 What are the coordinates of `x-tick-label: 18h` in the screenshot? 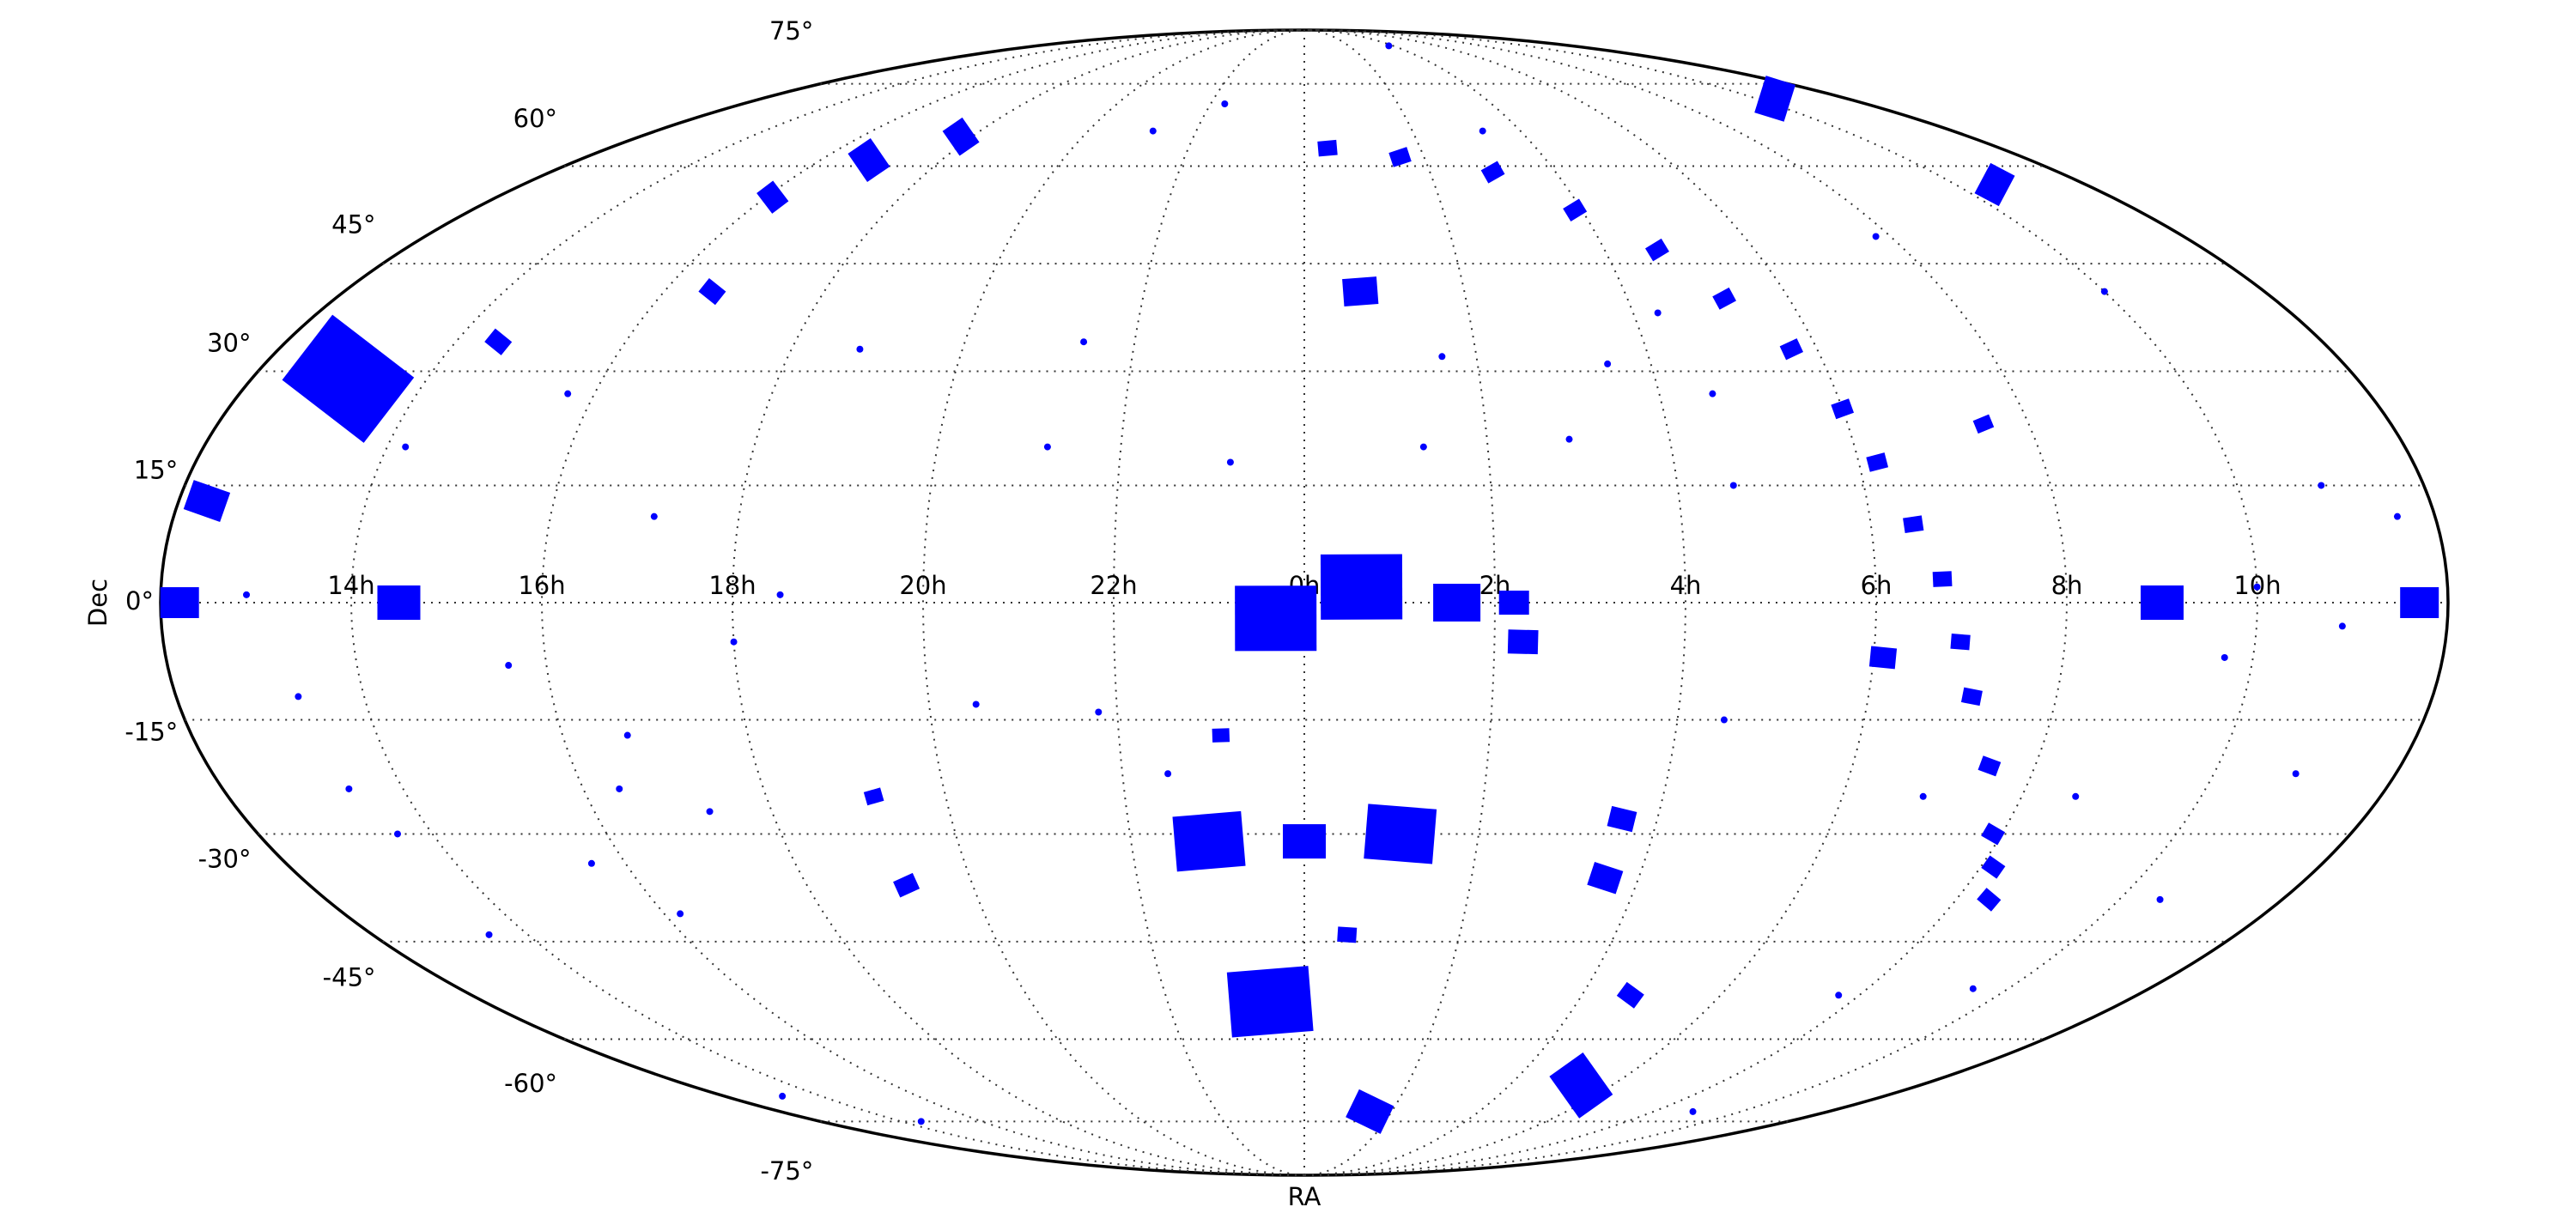 It's located at (732, 585).